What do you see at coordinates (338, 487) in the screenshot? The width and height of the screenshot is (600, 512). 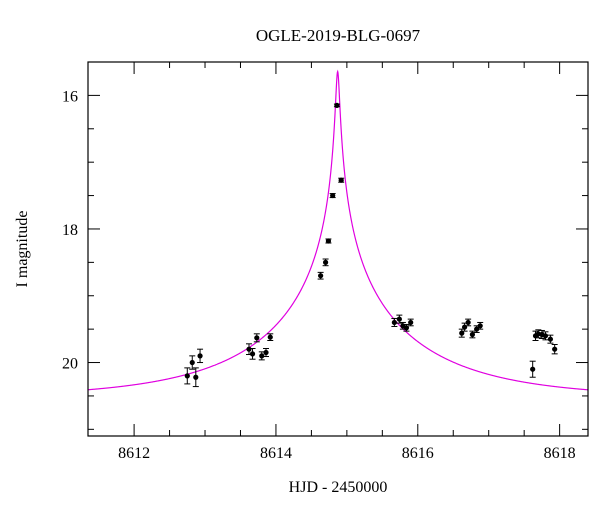 I see `x-axis-label: HJD - 2450000` at bounding box center [338, 487].